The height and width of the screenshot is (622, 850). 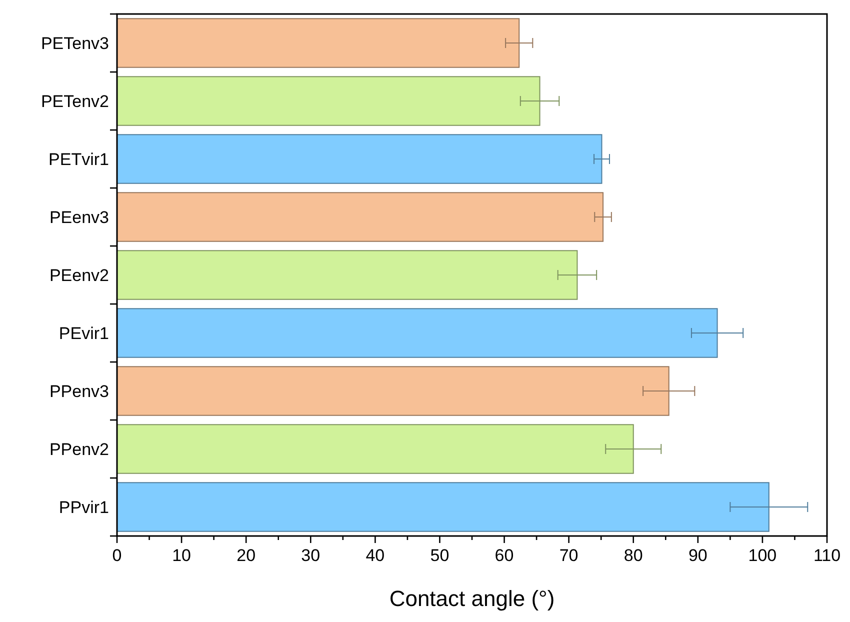 What do you see at coordinates (762, 555) in the screenshot?
I see `x-tick-label: 100` at bounding box center [762, 555].